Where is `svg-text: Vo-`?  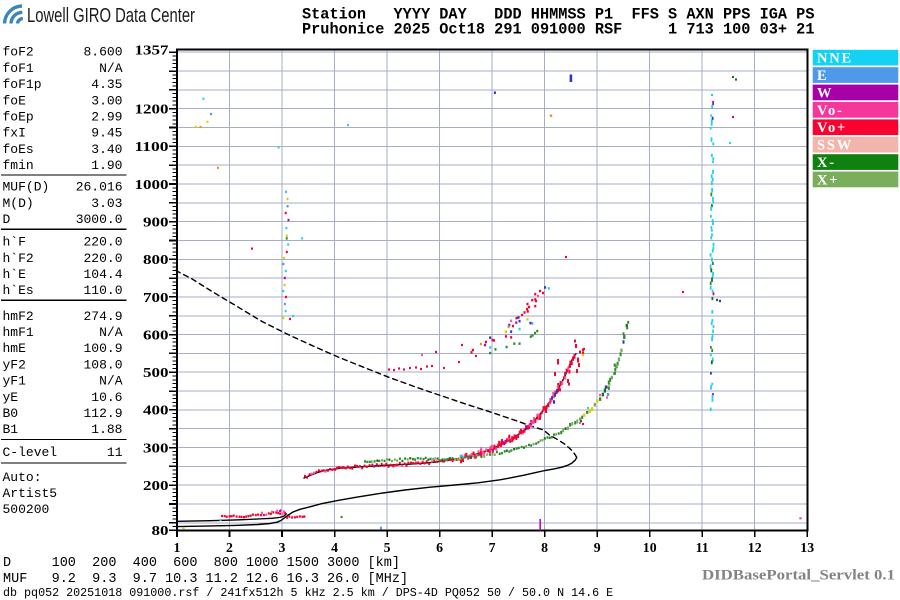 svg-text: Vo- is located at coordinates (830, 111).